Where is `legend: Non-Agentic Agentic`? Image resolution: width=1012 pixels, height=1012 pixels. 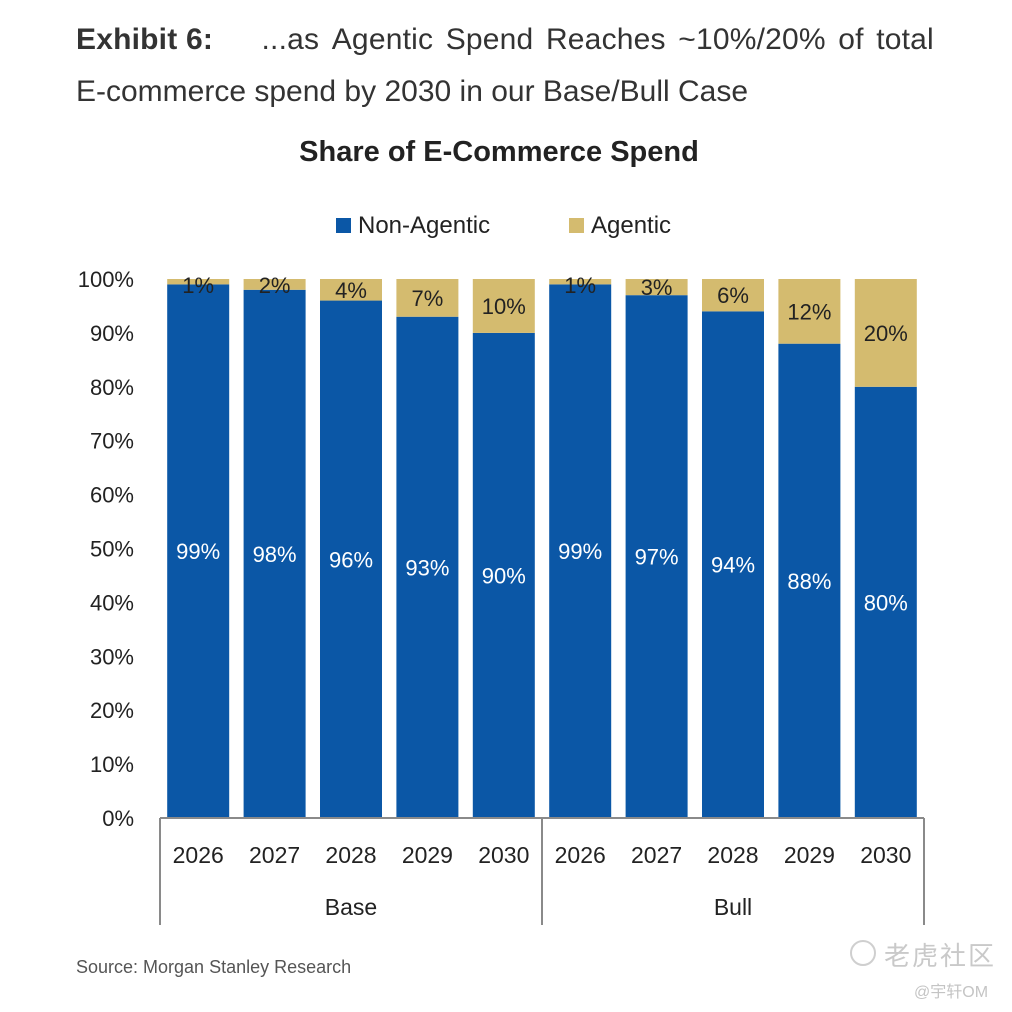 legend: Non-Agentic Agentic is located at coordinates (503, 225).